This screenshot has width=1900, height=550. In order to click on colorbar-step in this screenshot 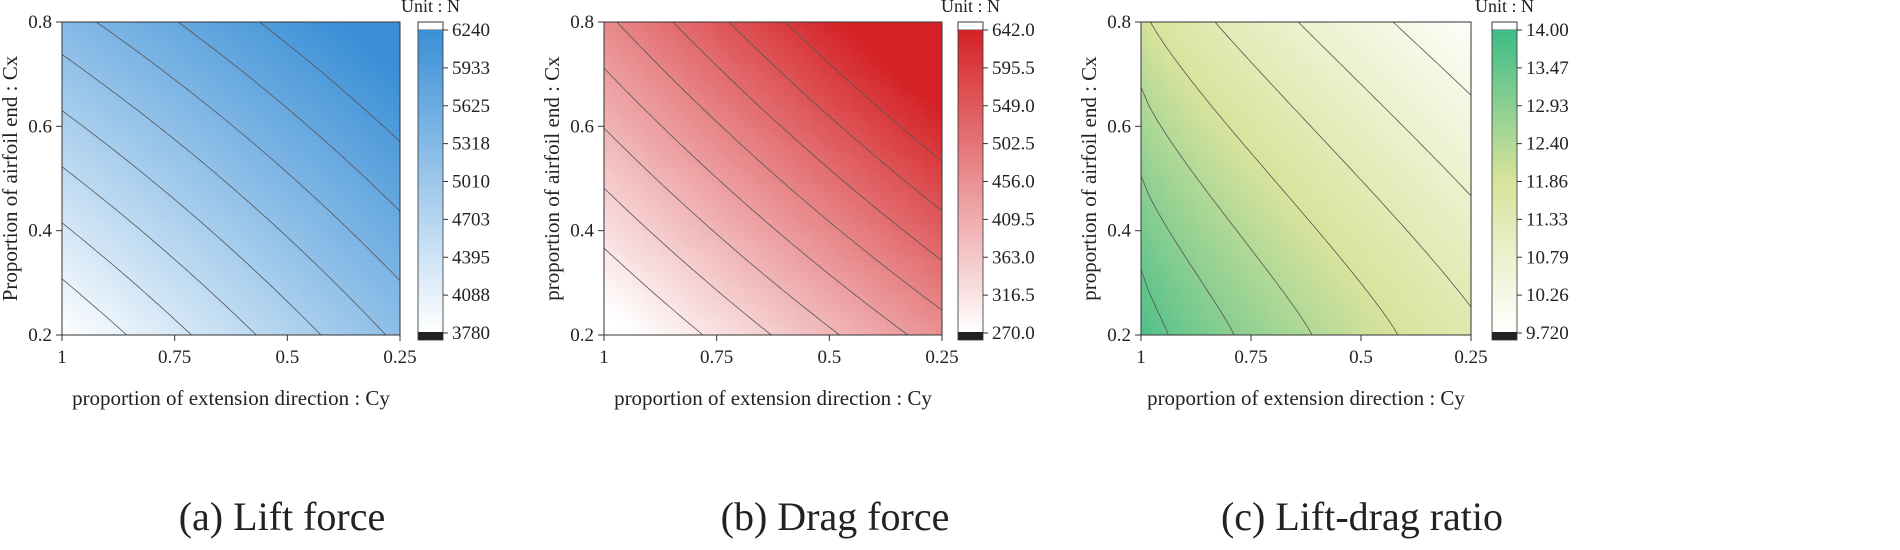, I will do `click(430, 210)`.